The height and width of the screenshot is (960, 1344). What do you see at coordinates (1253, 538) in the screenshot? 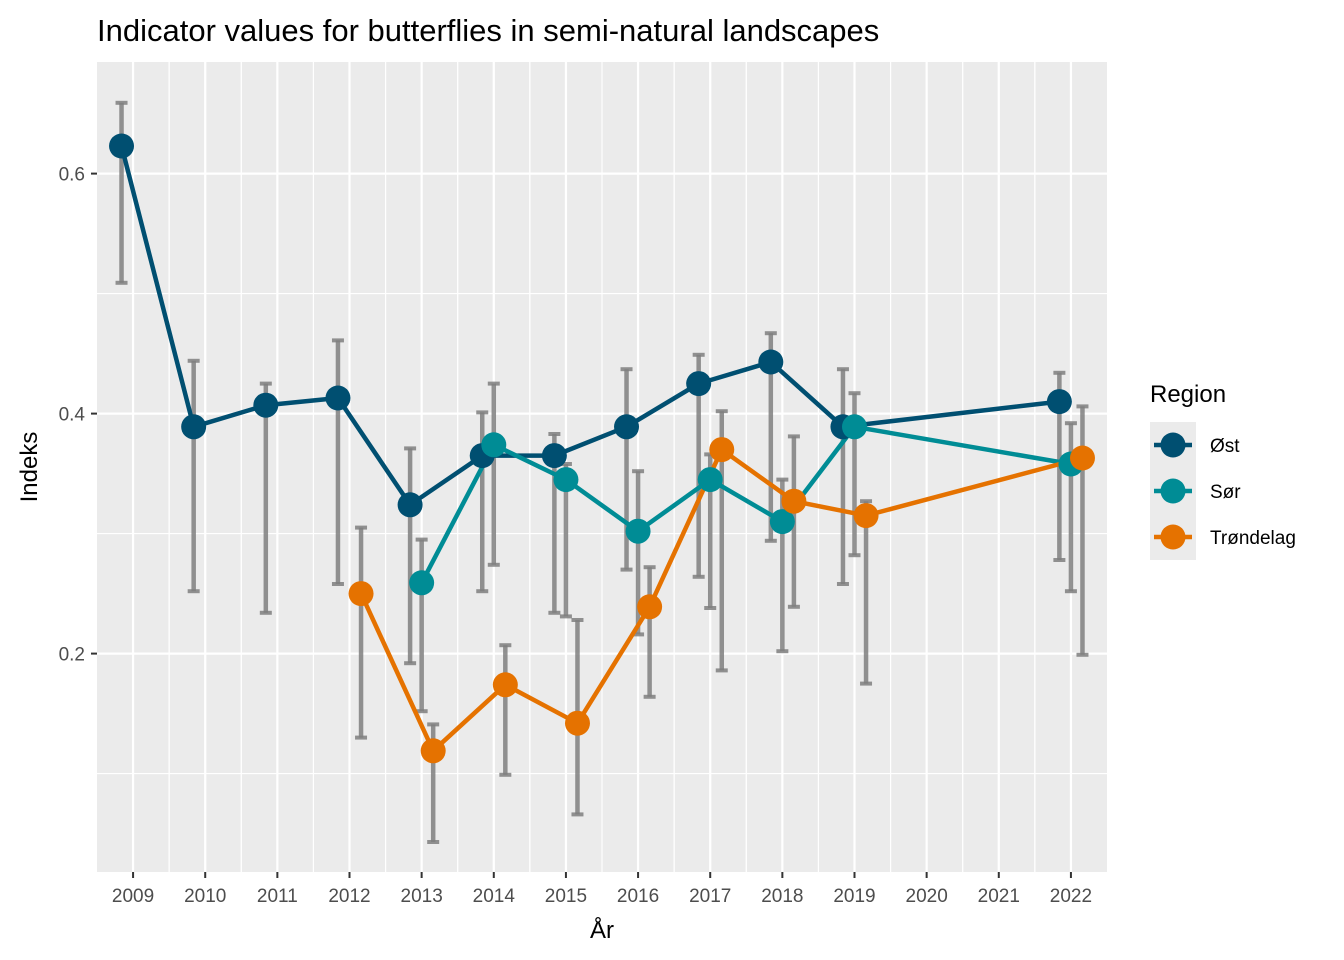
I see `legend-label: Trøndelag` at bounding box center [1253, 538].